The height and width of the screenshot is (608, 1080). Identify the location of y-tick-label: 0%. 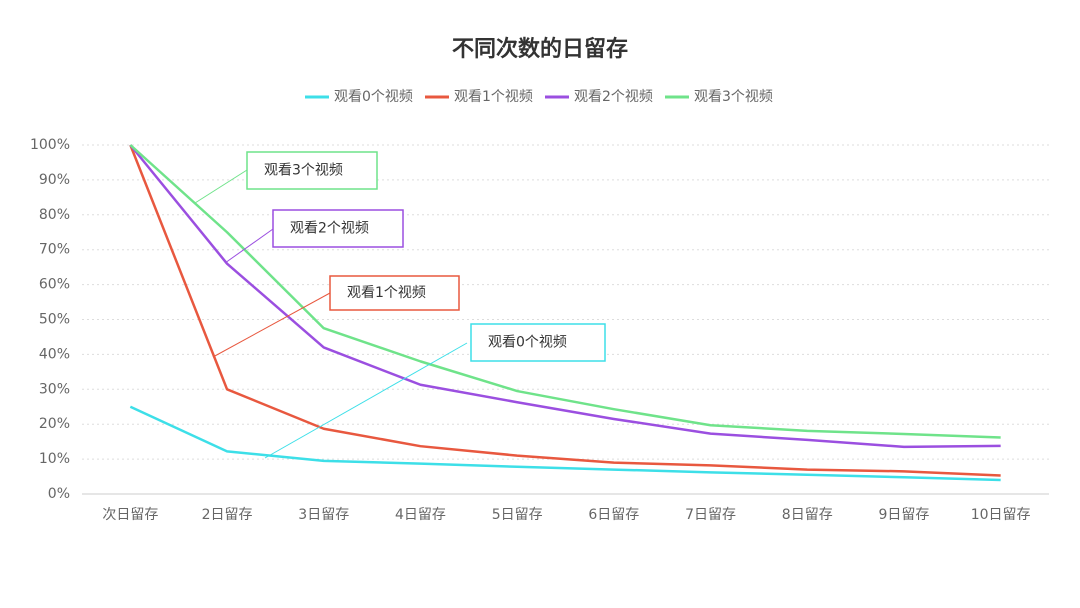
(59, 494).